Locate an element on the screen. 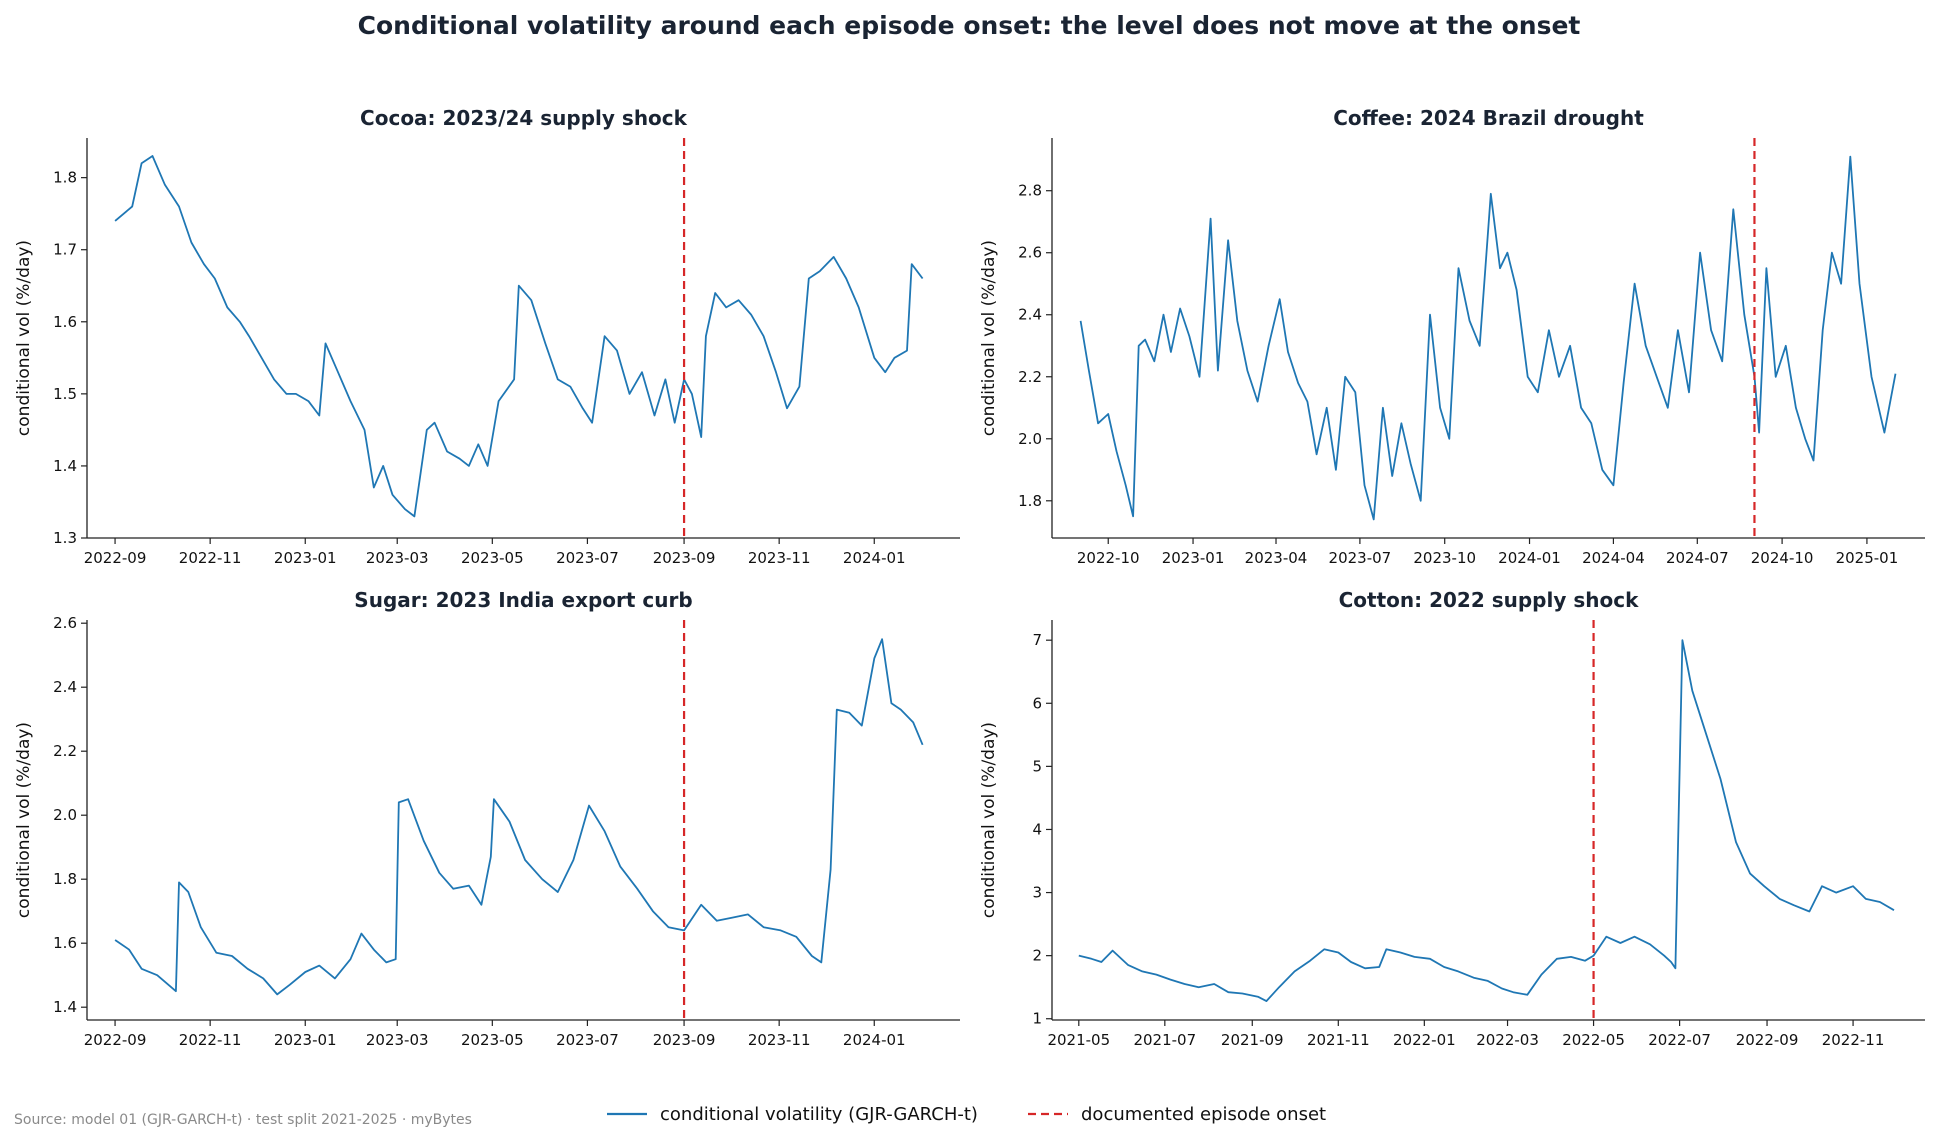  x-tick-label: 2021-11 is located at coordinates (1338, 1040).